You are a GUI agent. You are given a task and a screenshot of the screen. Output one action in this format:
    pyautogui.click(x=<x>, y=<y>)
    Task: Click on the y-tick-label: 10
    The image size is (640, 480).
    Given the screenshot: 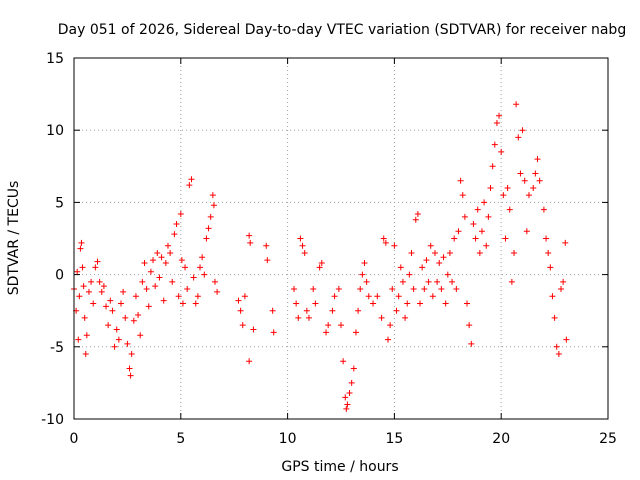 What is the action you would take?
    pyautogui.click(x=55, y=131)
    